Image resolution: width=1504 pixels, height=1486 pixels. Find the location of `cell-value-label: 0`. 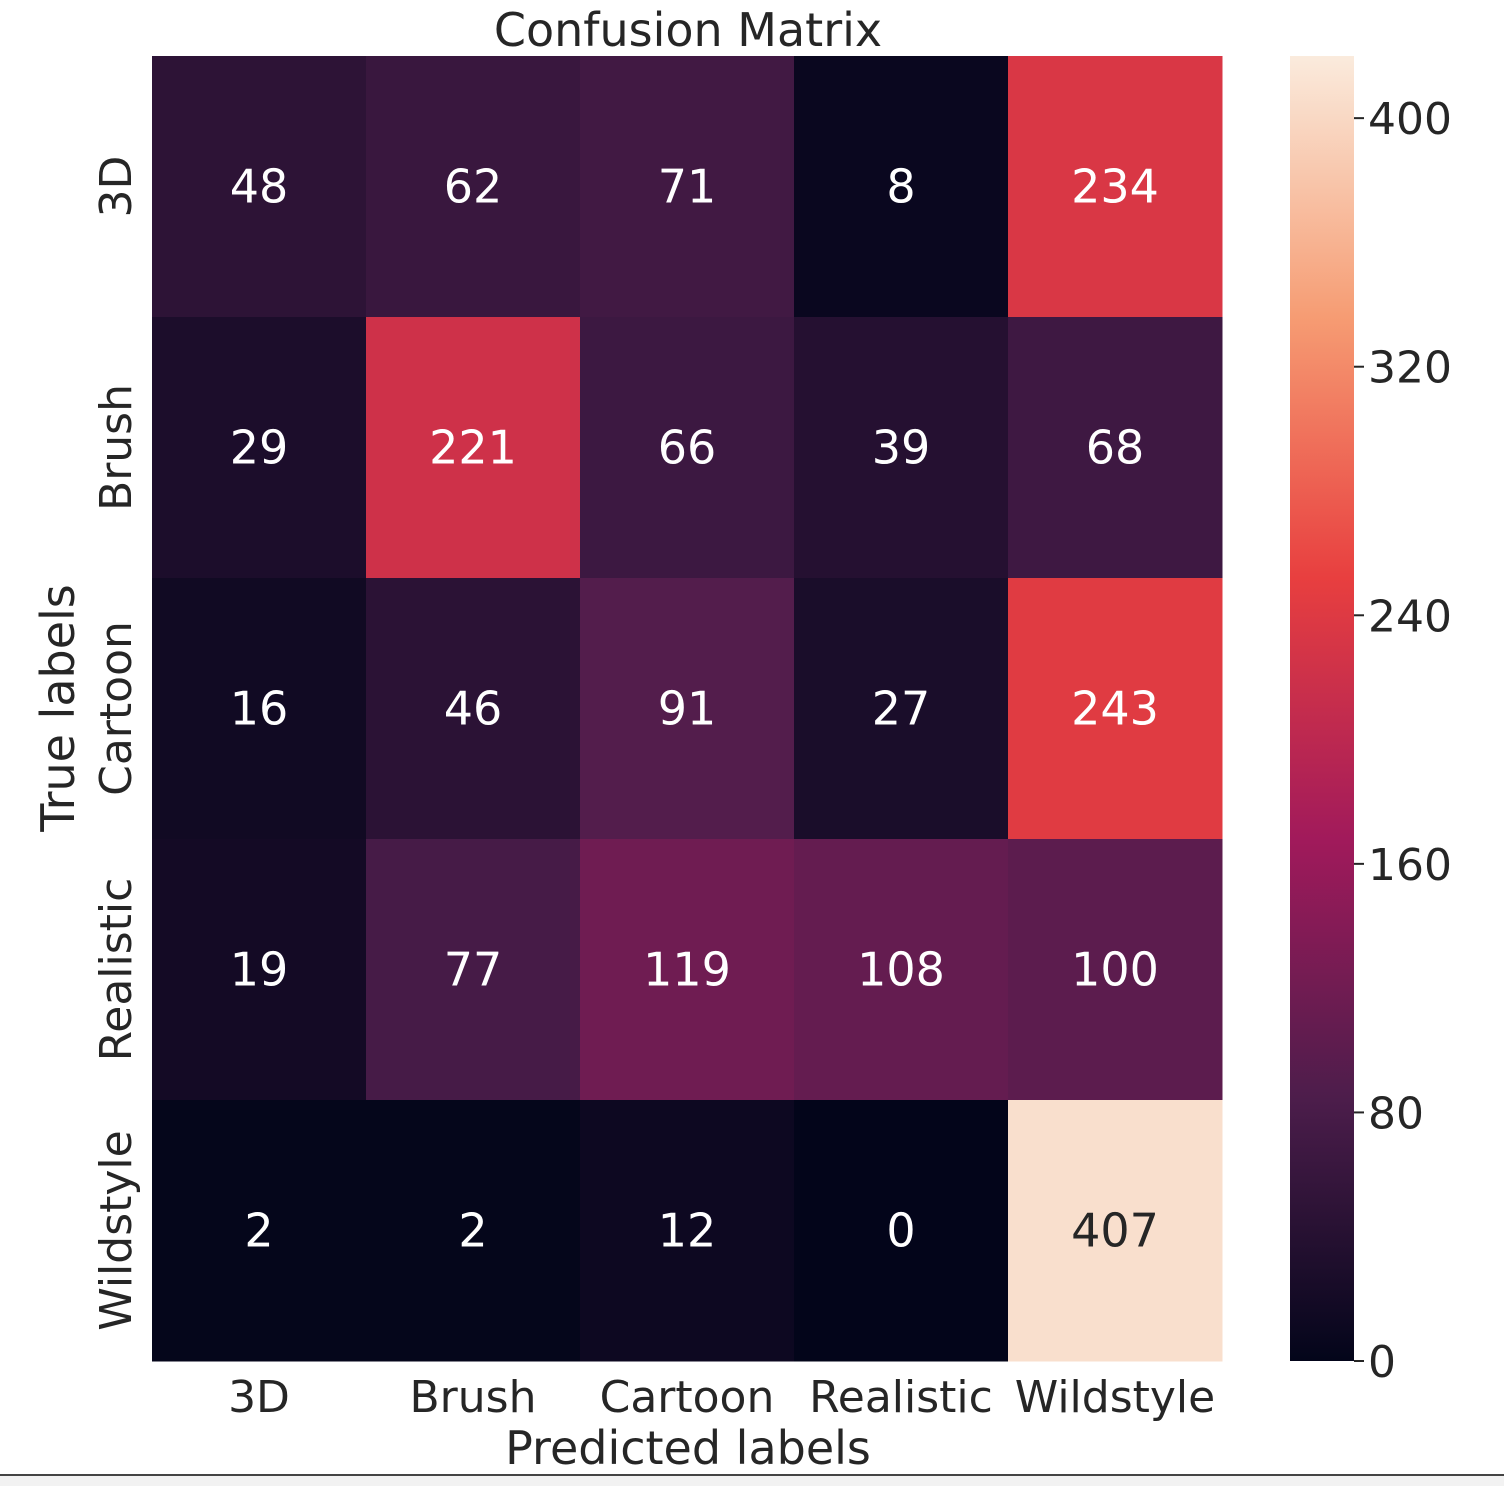

cell-value-label: 0 is located at coordinates (900, 1231).